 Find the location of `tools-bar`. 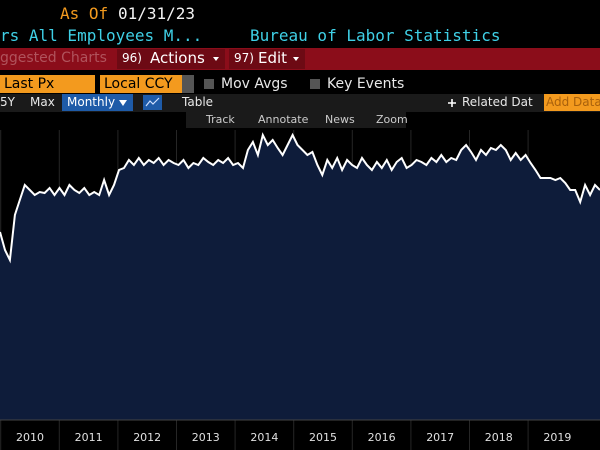

tools-bar is located at coordinates (296, 120).